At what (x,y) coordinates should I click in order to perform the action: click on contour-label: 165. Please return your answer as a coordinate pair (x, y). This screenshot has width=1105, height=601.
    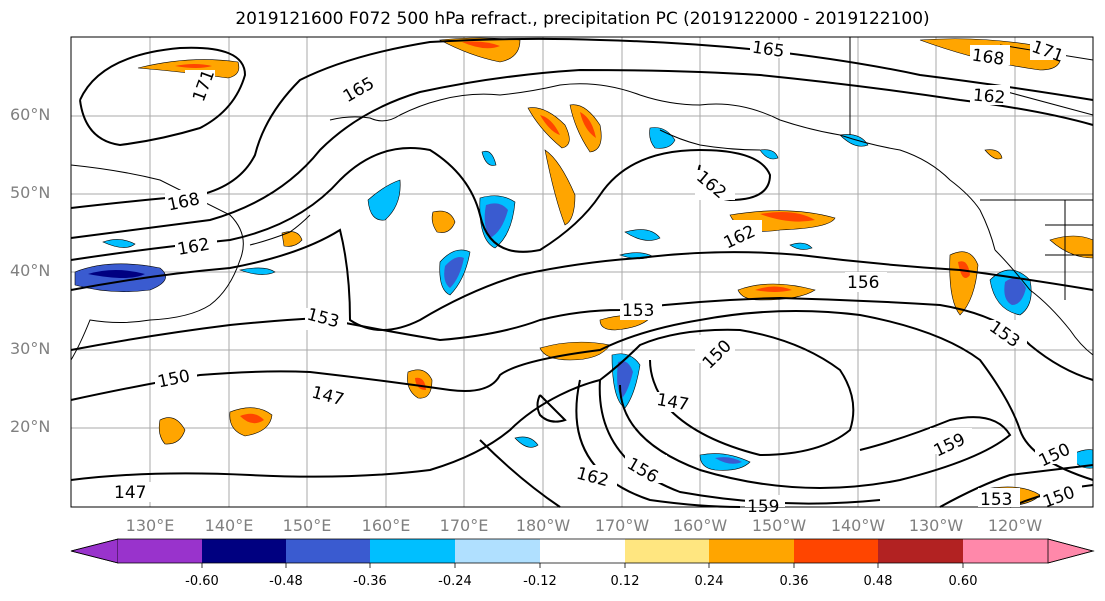
    Looking at the image, I should click on (768, 50).